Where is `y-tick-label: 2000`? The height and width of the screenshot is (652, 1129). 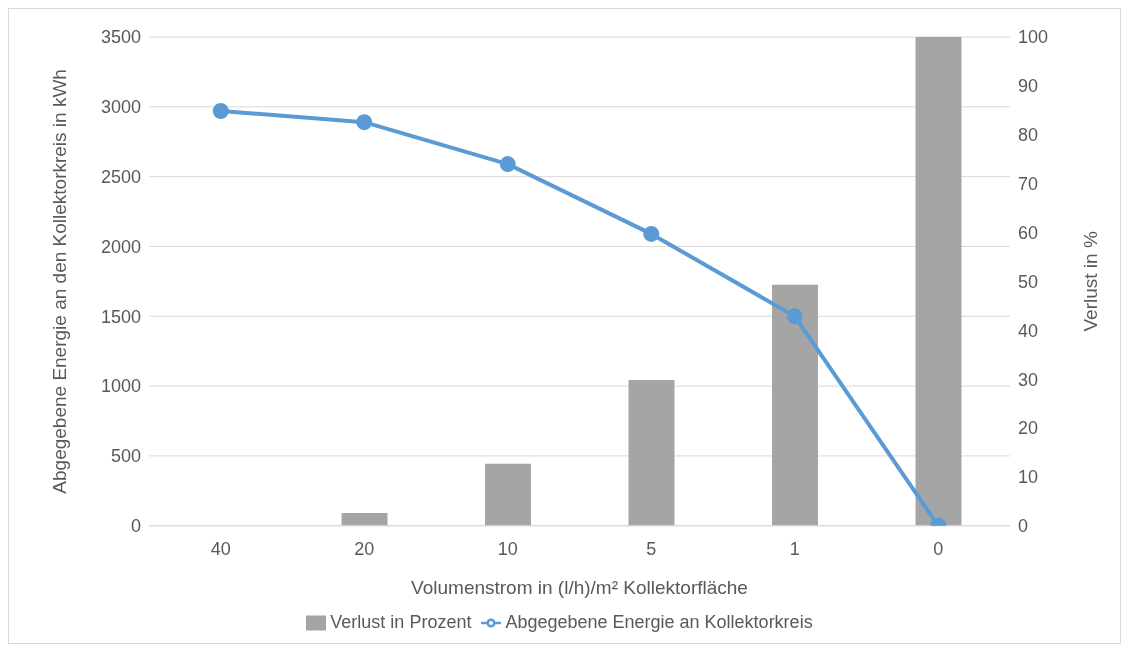
y-tick-label: 2000 is located at coordinates (120, 246).